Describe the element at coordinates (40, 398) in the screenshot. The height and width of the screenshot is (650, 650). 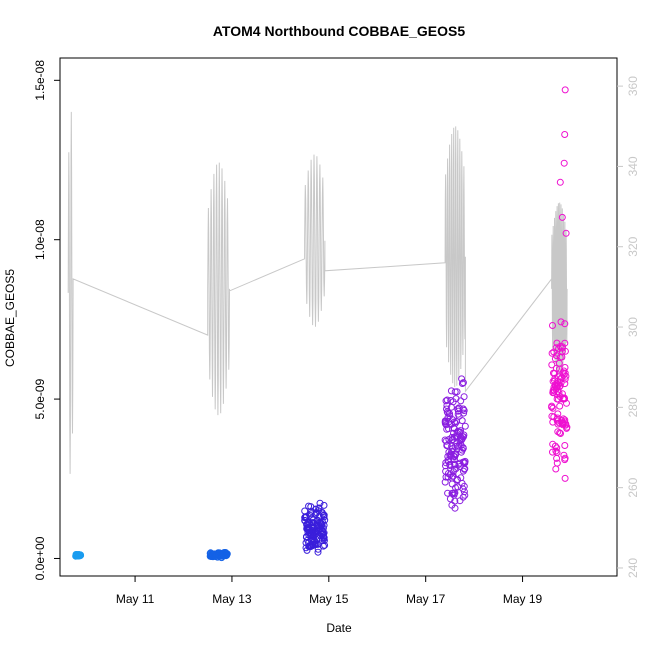
I see `y-tick-label: 5.0e-09` at that location.